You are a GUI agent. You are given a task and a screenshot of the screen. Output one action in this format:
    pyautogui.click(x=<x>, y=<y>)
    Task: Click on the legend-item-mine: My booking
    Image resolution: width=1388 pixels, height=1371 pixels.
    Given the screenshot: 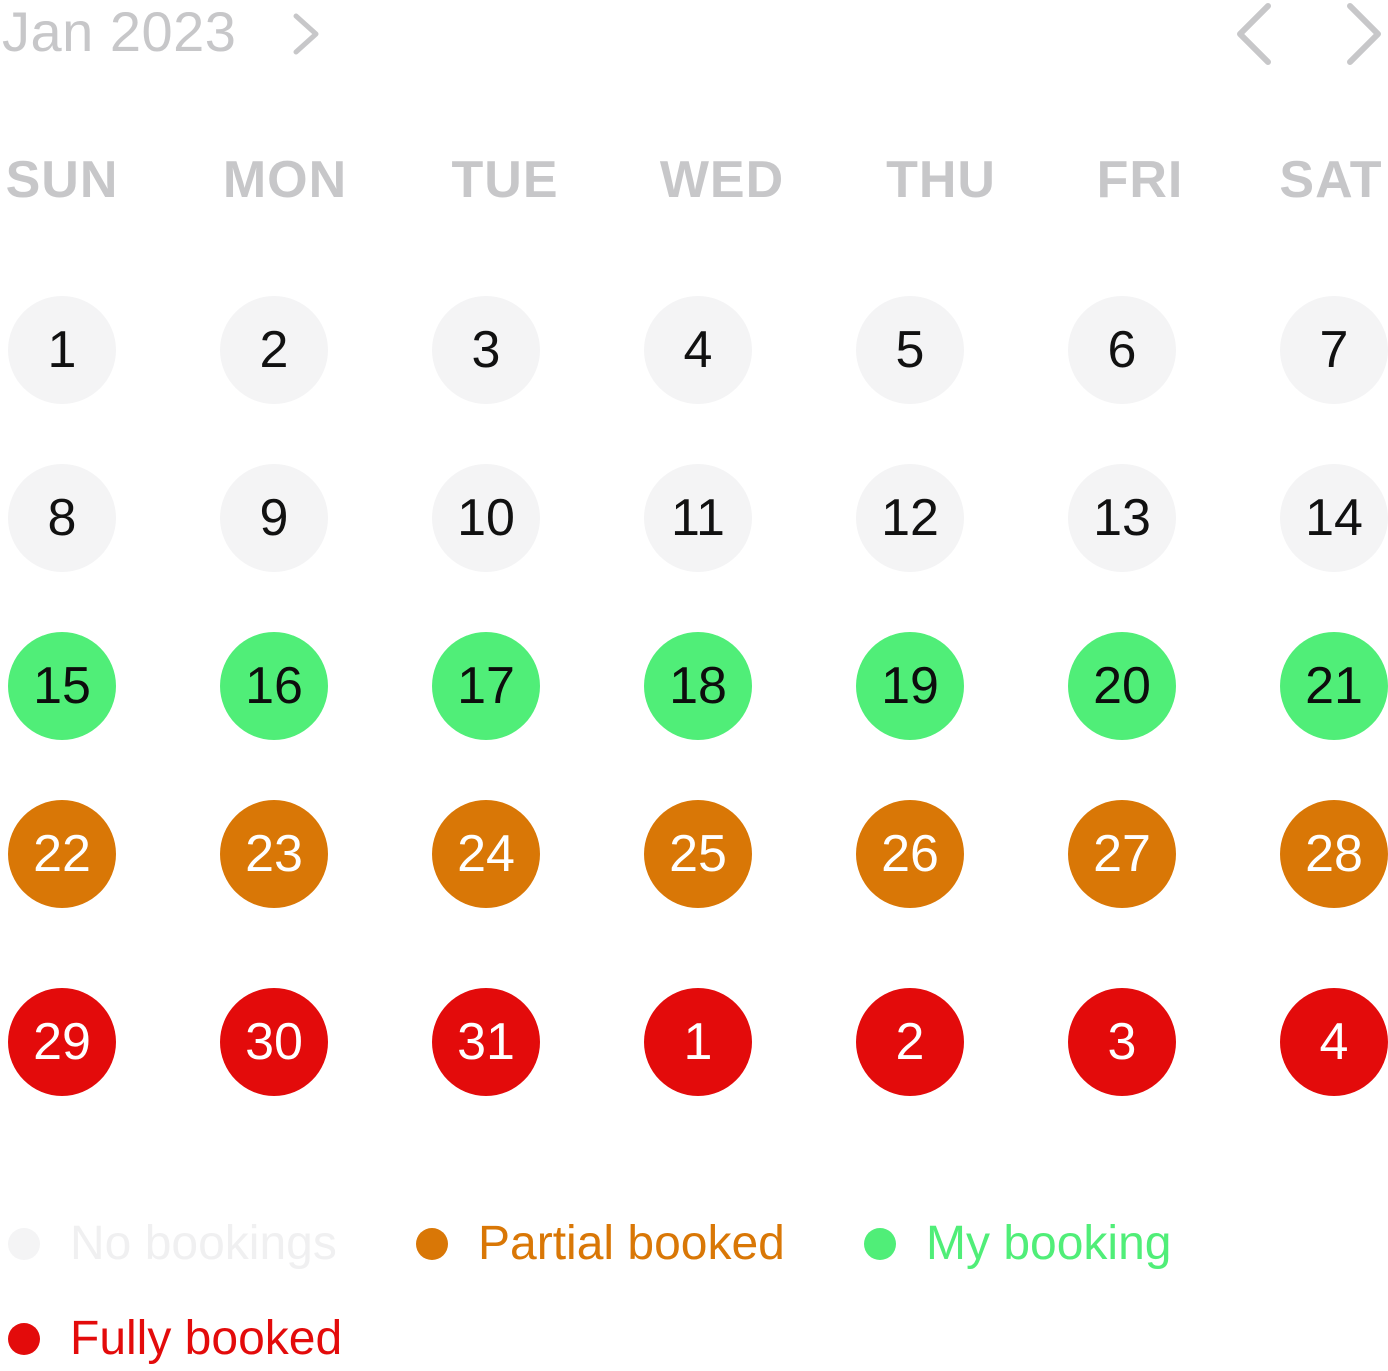 What is the action you would take?
    pyautogui.click(x=1017, y=1244)
    